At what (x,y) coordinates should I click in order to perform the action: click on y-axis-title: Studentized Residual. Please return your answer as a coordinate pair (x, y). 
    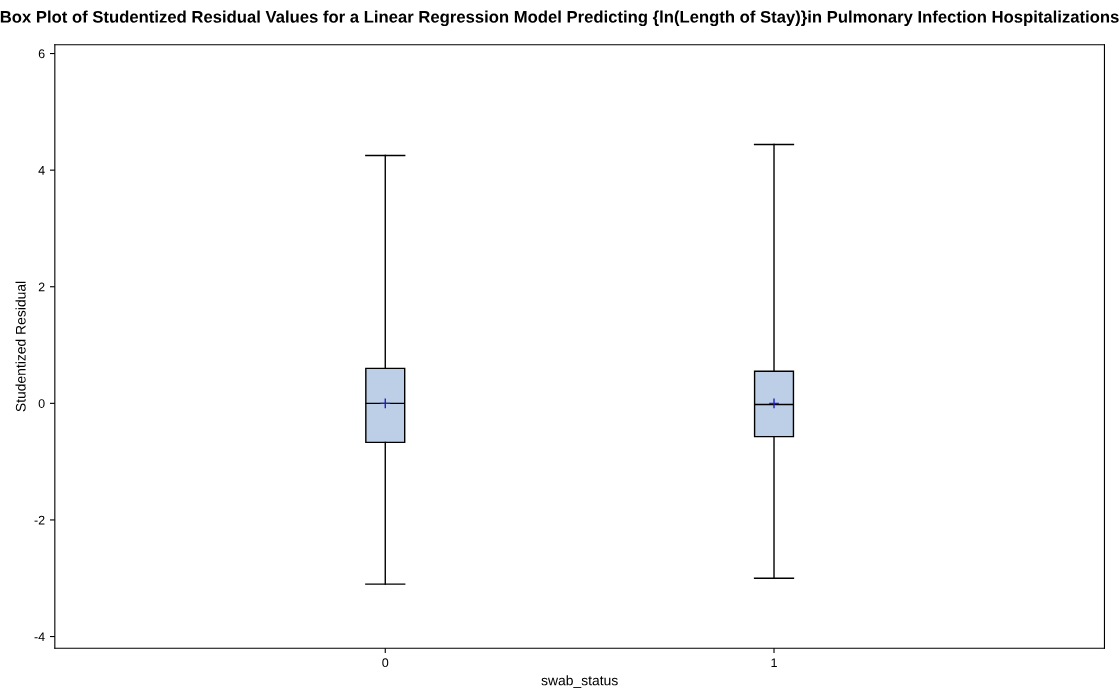
    Looking at the image, I should click on (20, 346).